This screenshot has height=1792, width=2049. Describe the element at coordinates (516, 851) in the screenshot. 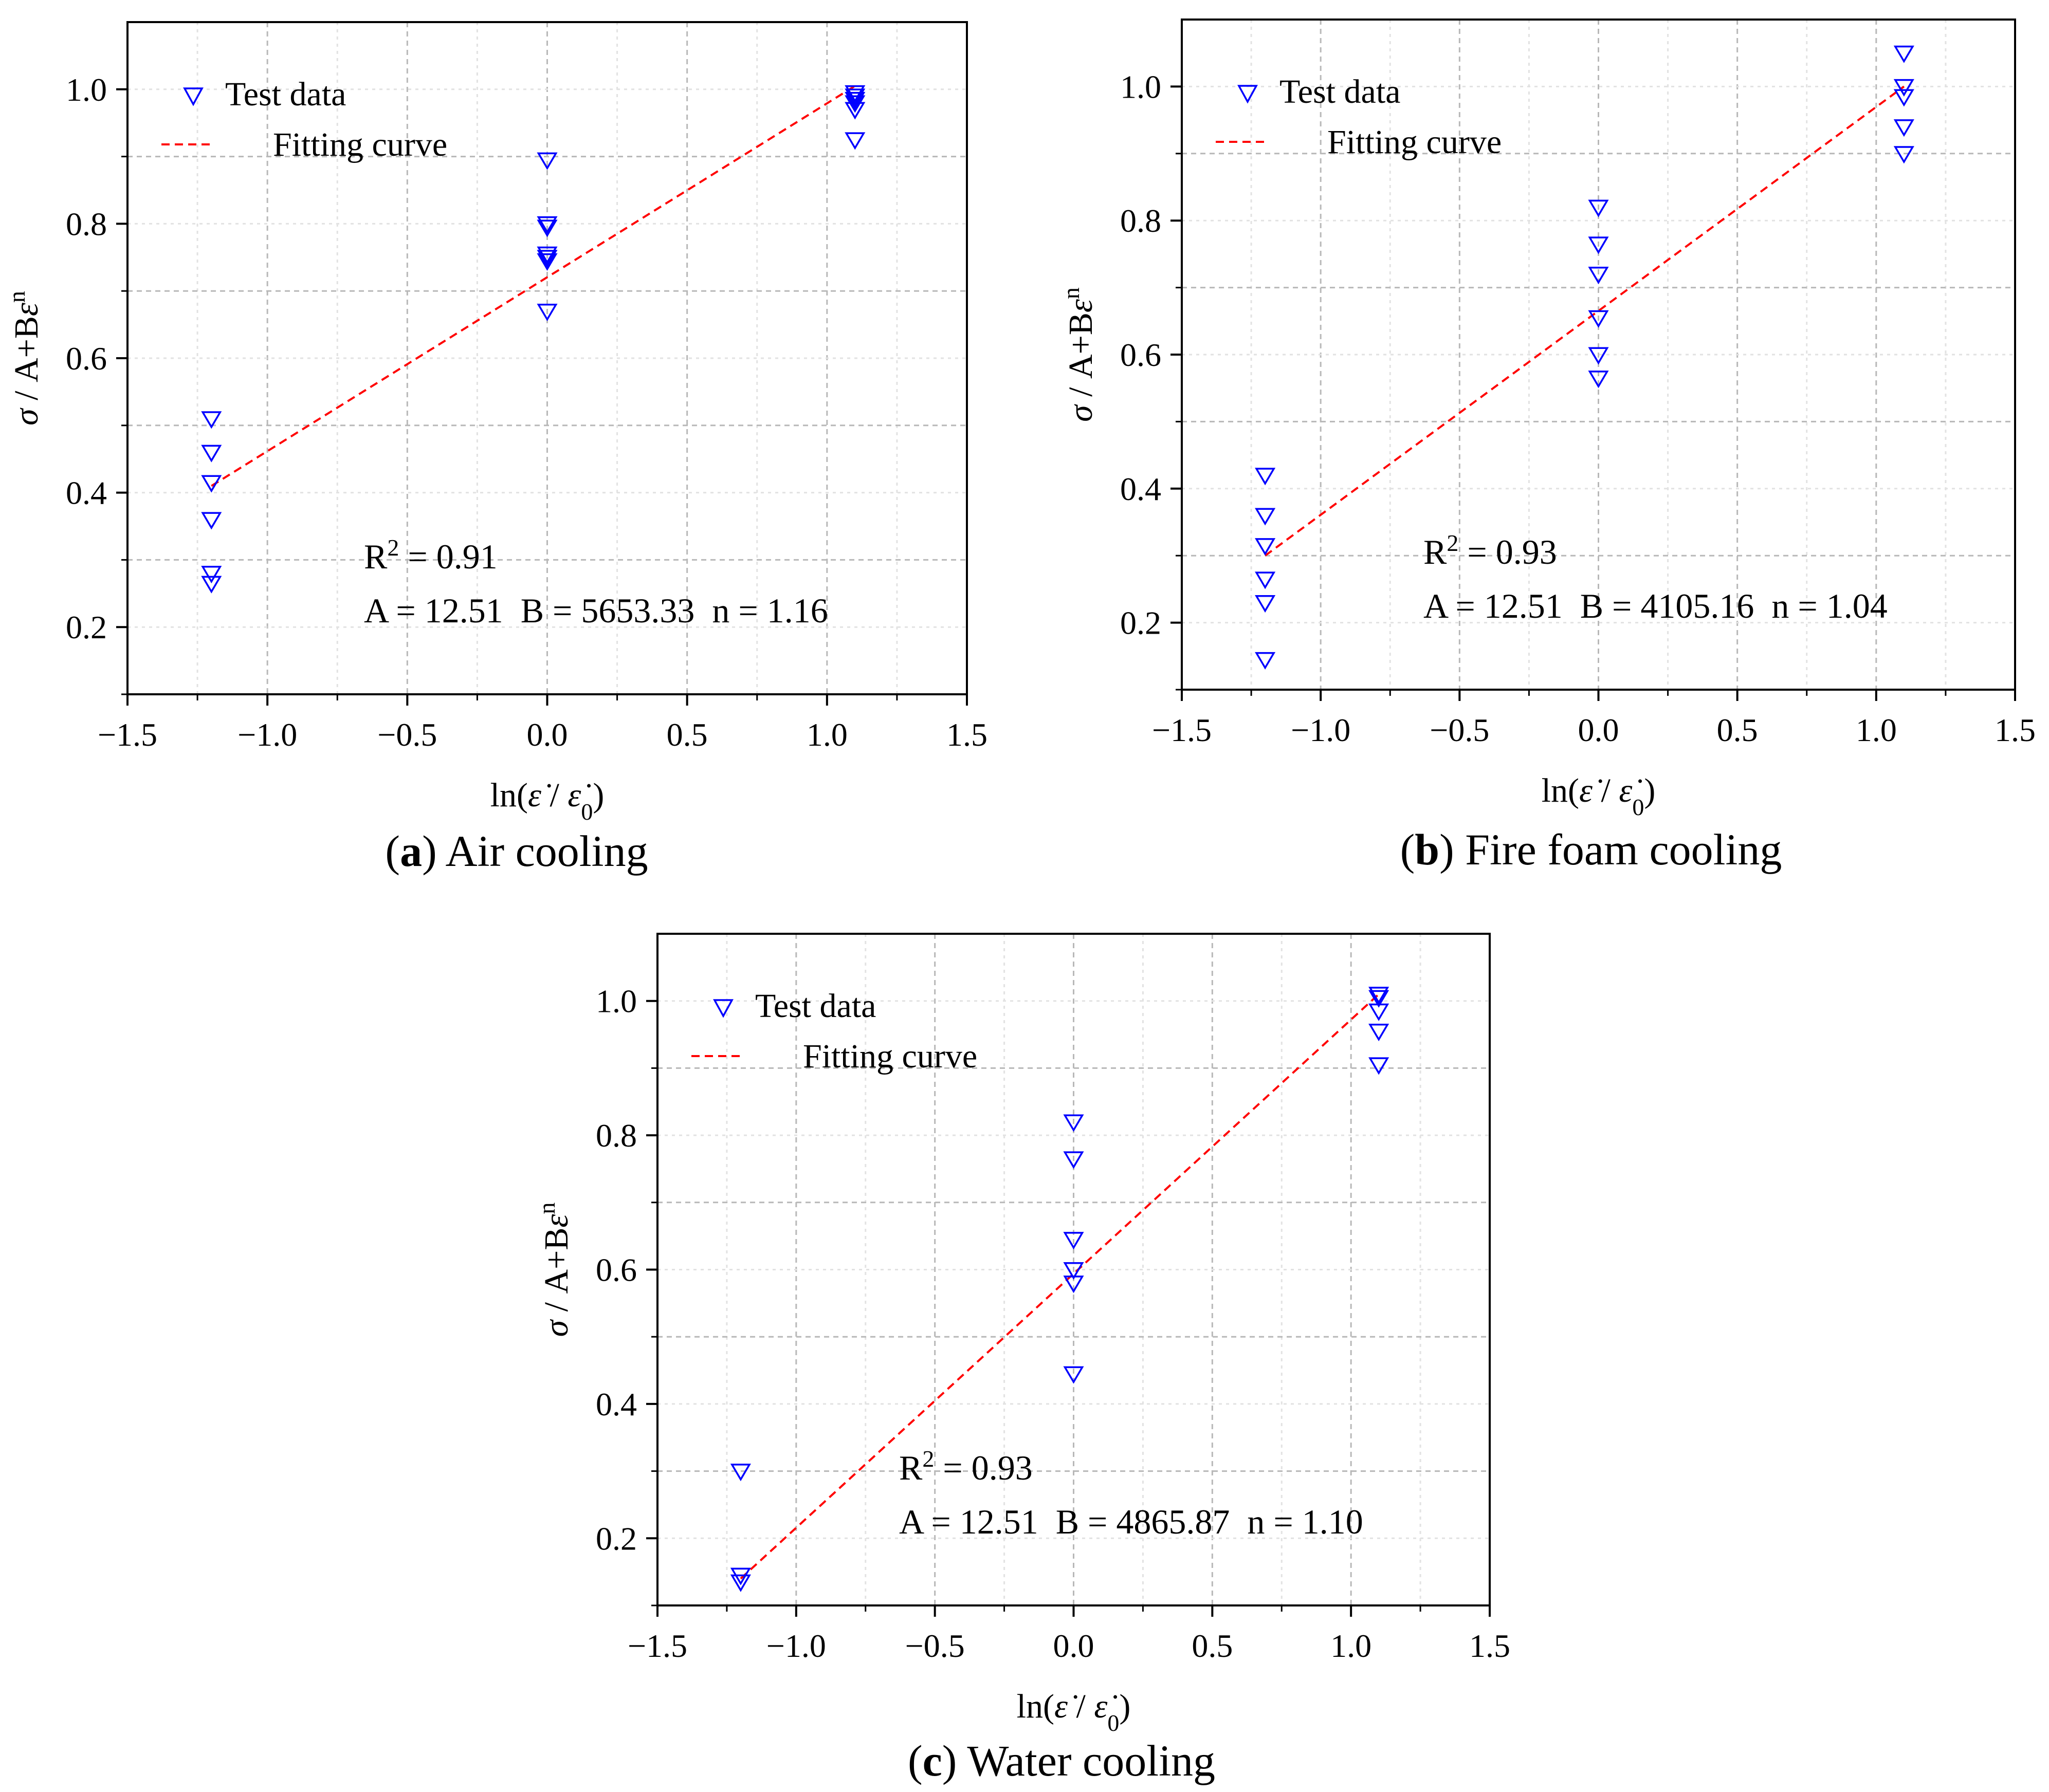

I see `panel-caption: (a) Air cooling` at that location.